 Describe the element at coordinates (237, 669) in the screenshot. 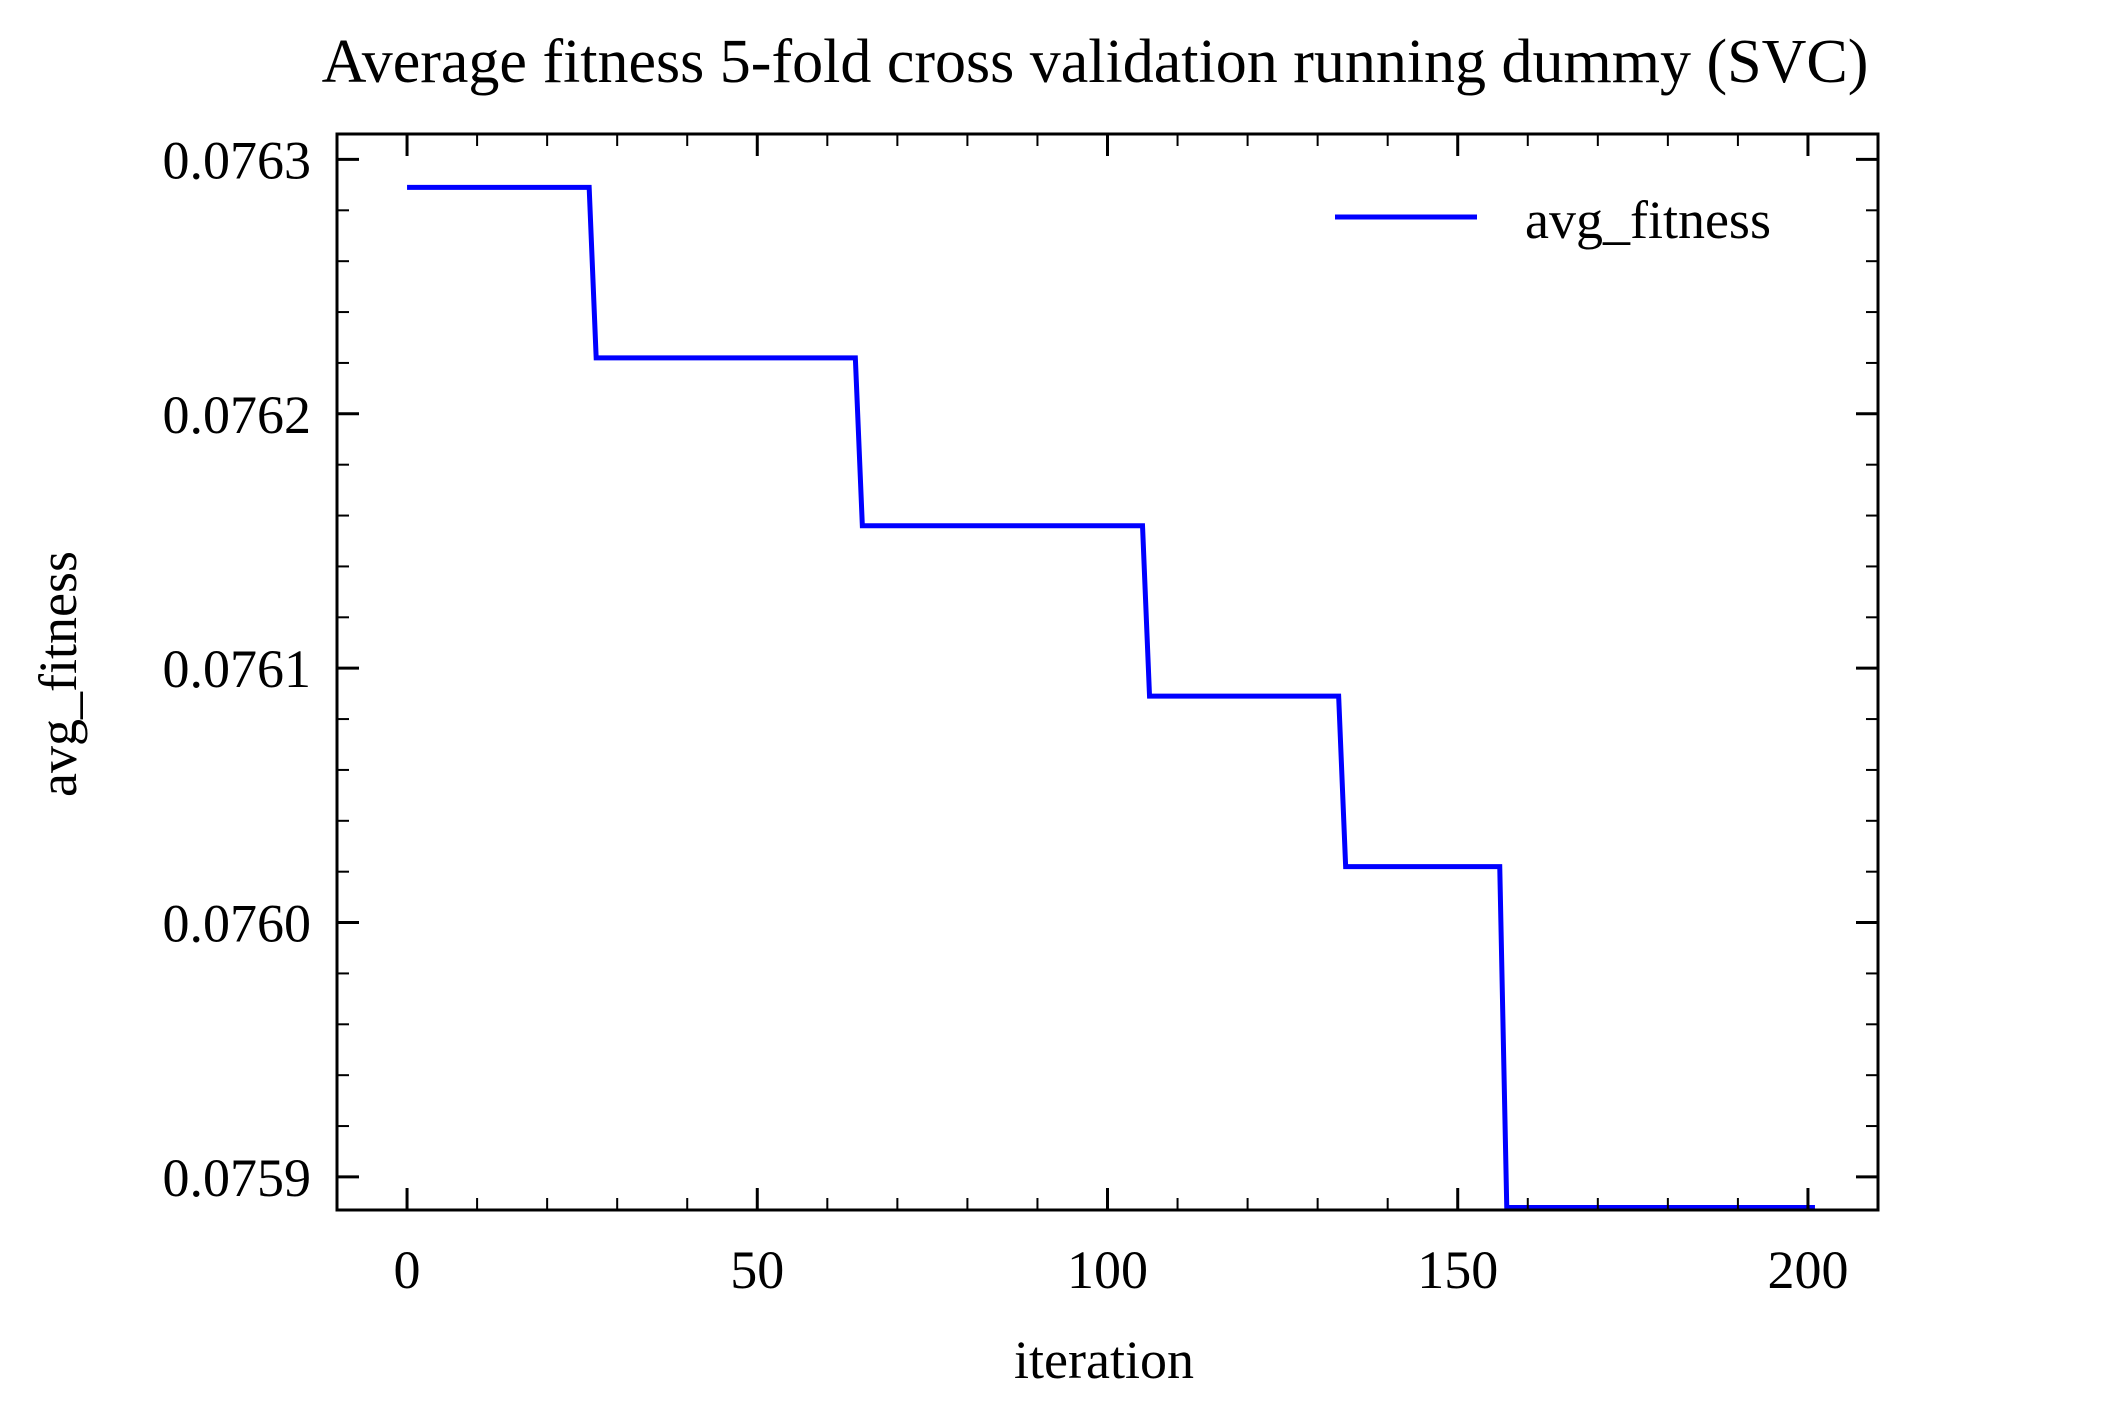

I see `y-tick-label: 0.0761` at that location.